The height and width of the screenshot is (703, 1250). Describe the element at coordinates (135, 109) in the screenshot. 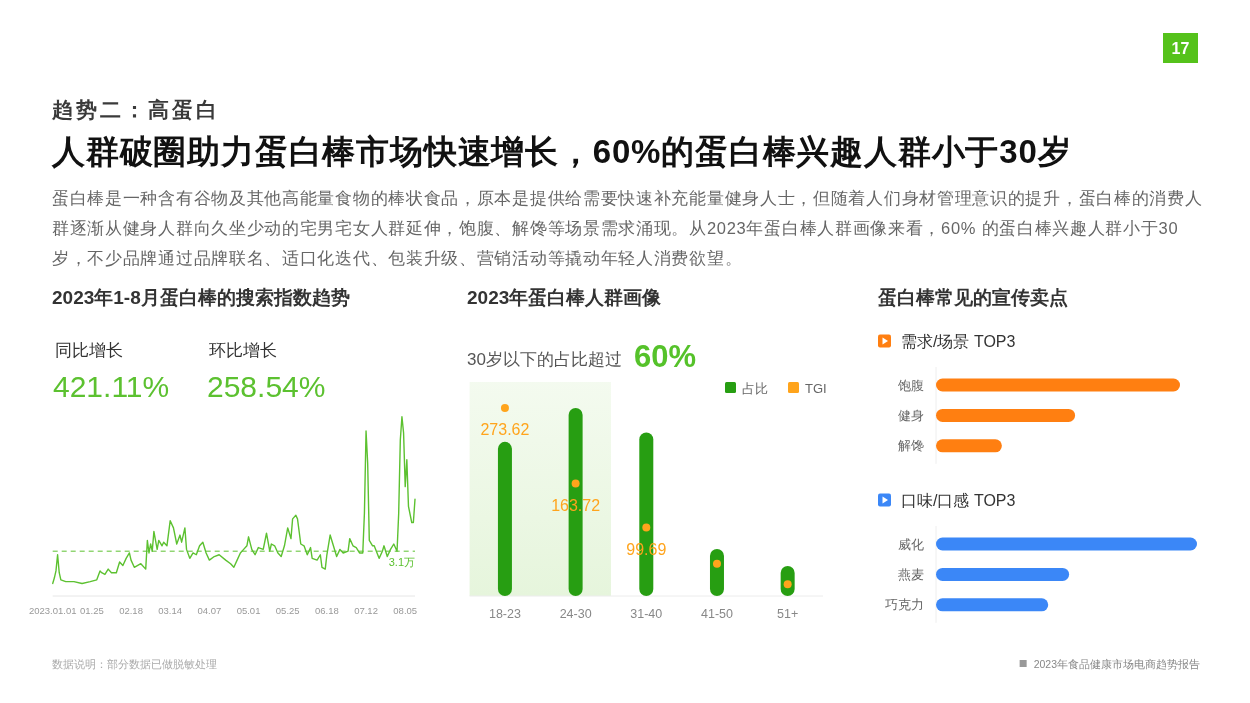

I see `text: 趋势二：高蛋白` at that location.